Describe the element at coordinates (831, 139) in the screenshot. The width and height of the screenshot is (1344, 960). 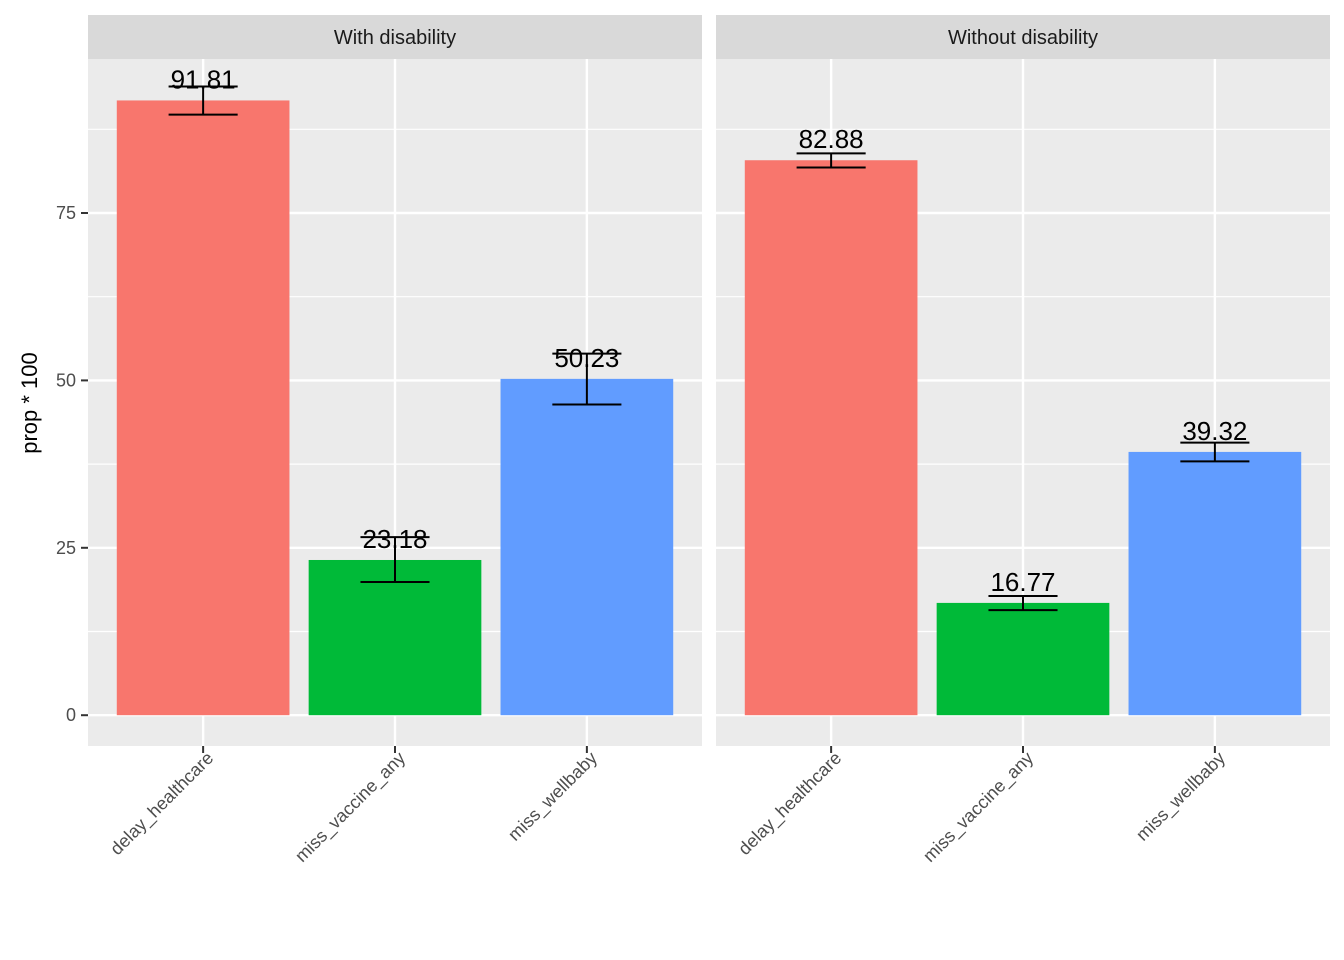
I see `data-label: 82.88` at that location.